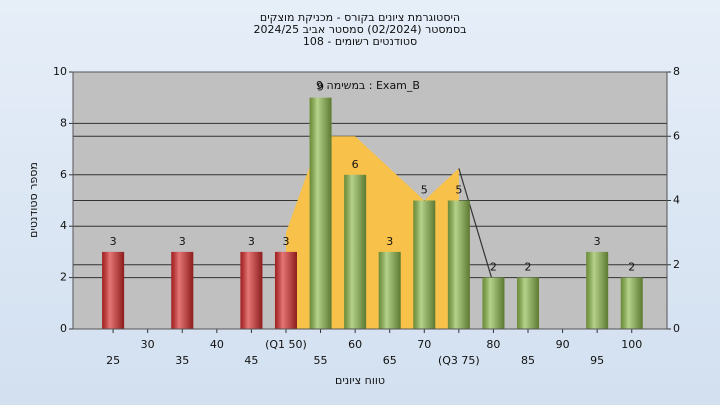 The image size is (720, 405). Describe the element at coordinates (355, 344) in the screenshot. I see `x-tick-label: 60` at that location.